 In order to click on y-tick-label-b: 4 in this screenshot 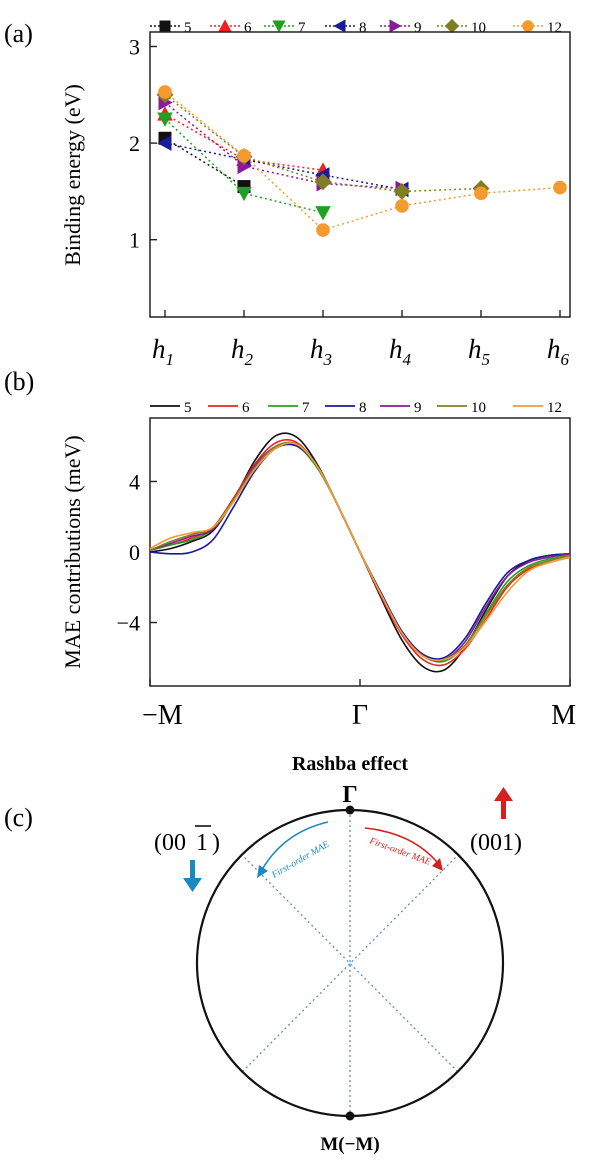, I will do `click(134, 481)`.